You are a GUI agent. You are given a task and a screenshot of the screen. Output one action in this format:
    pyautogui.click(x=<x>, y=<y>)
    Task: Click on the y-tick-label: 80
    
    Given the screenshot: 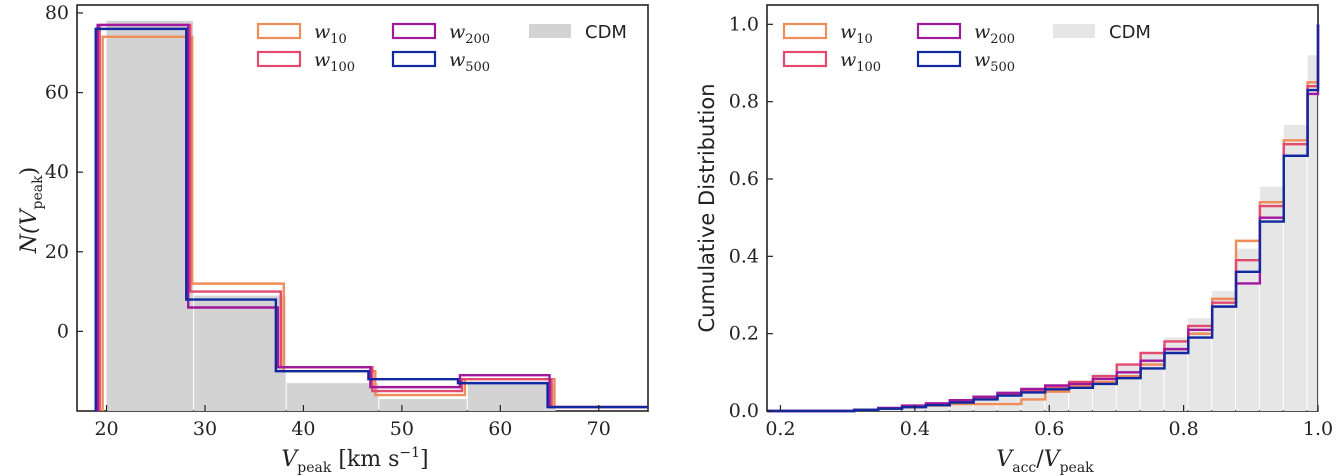 What is the action you would take?
    pyautogui.click(x=57, y=13)
    